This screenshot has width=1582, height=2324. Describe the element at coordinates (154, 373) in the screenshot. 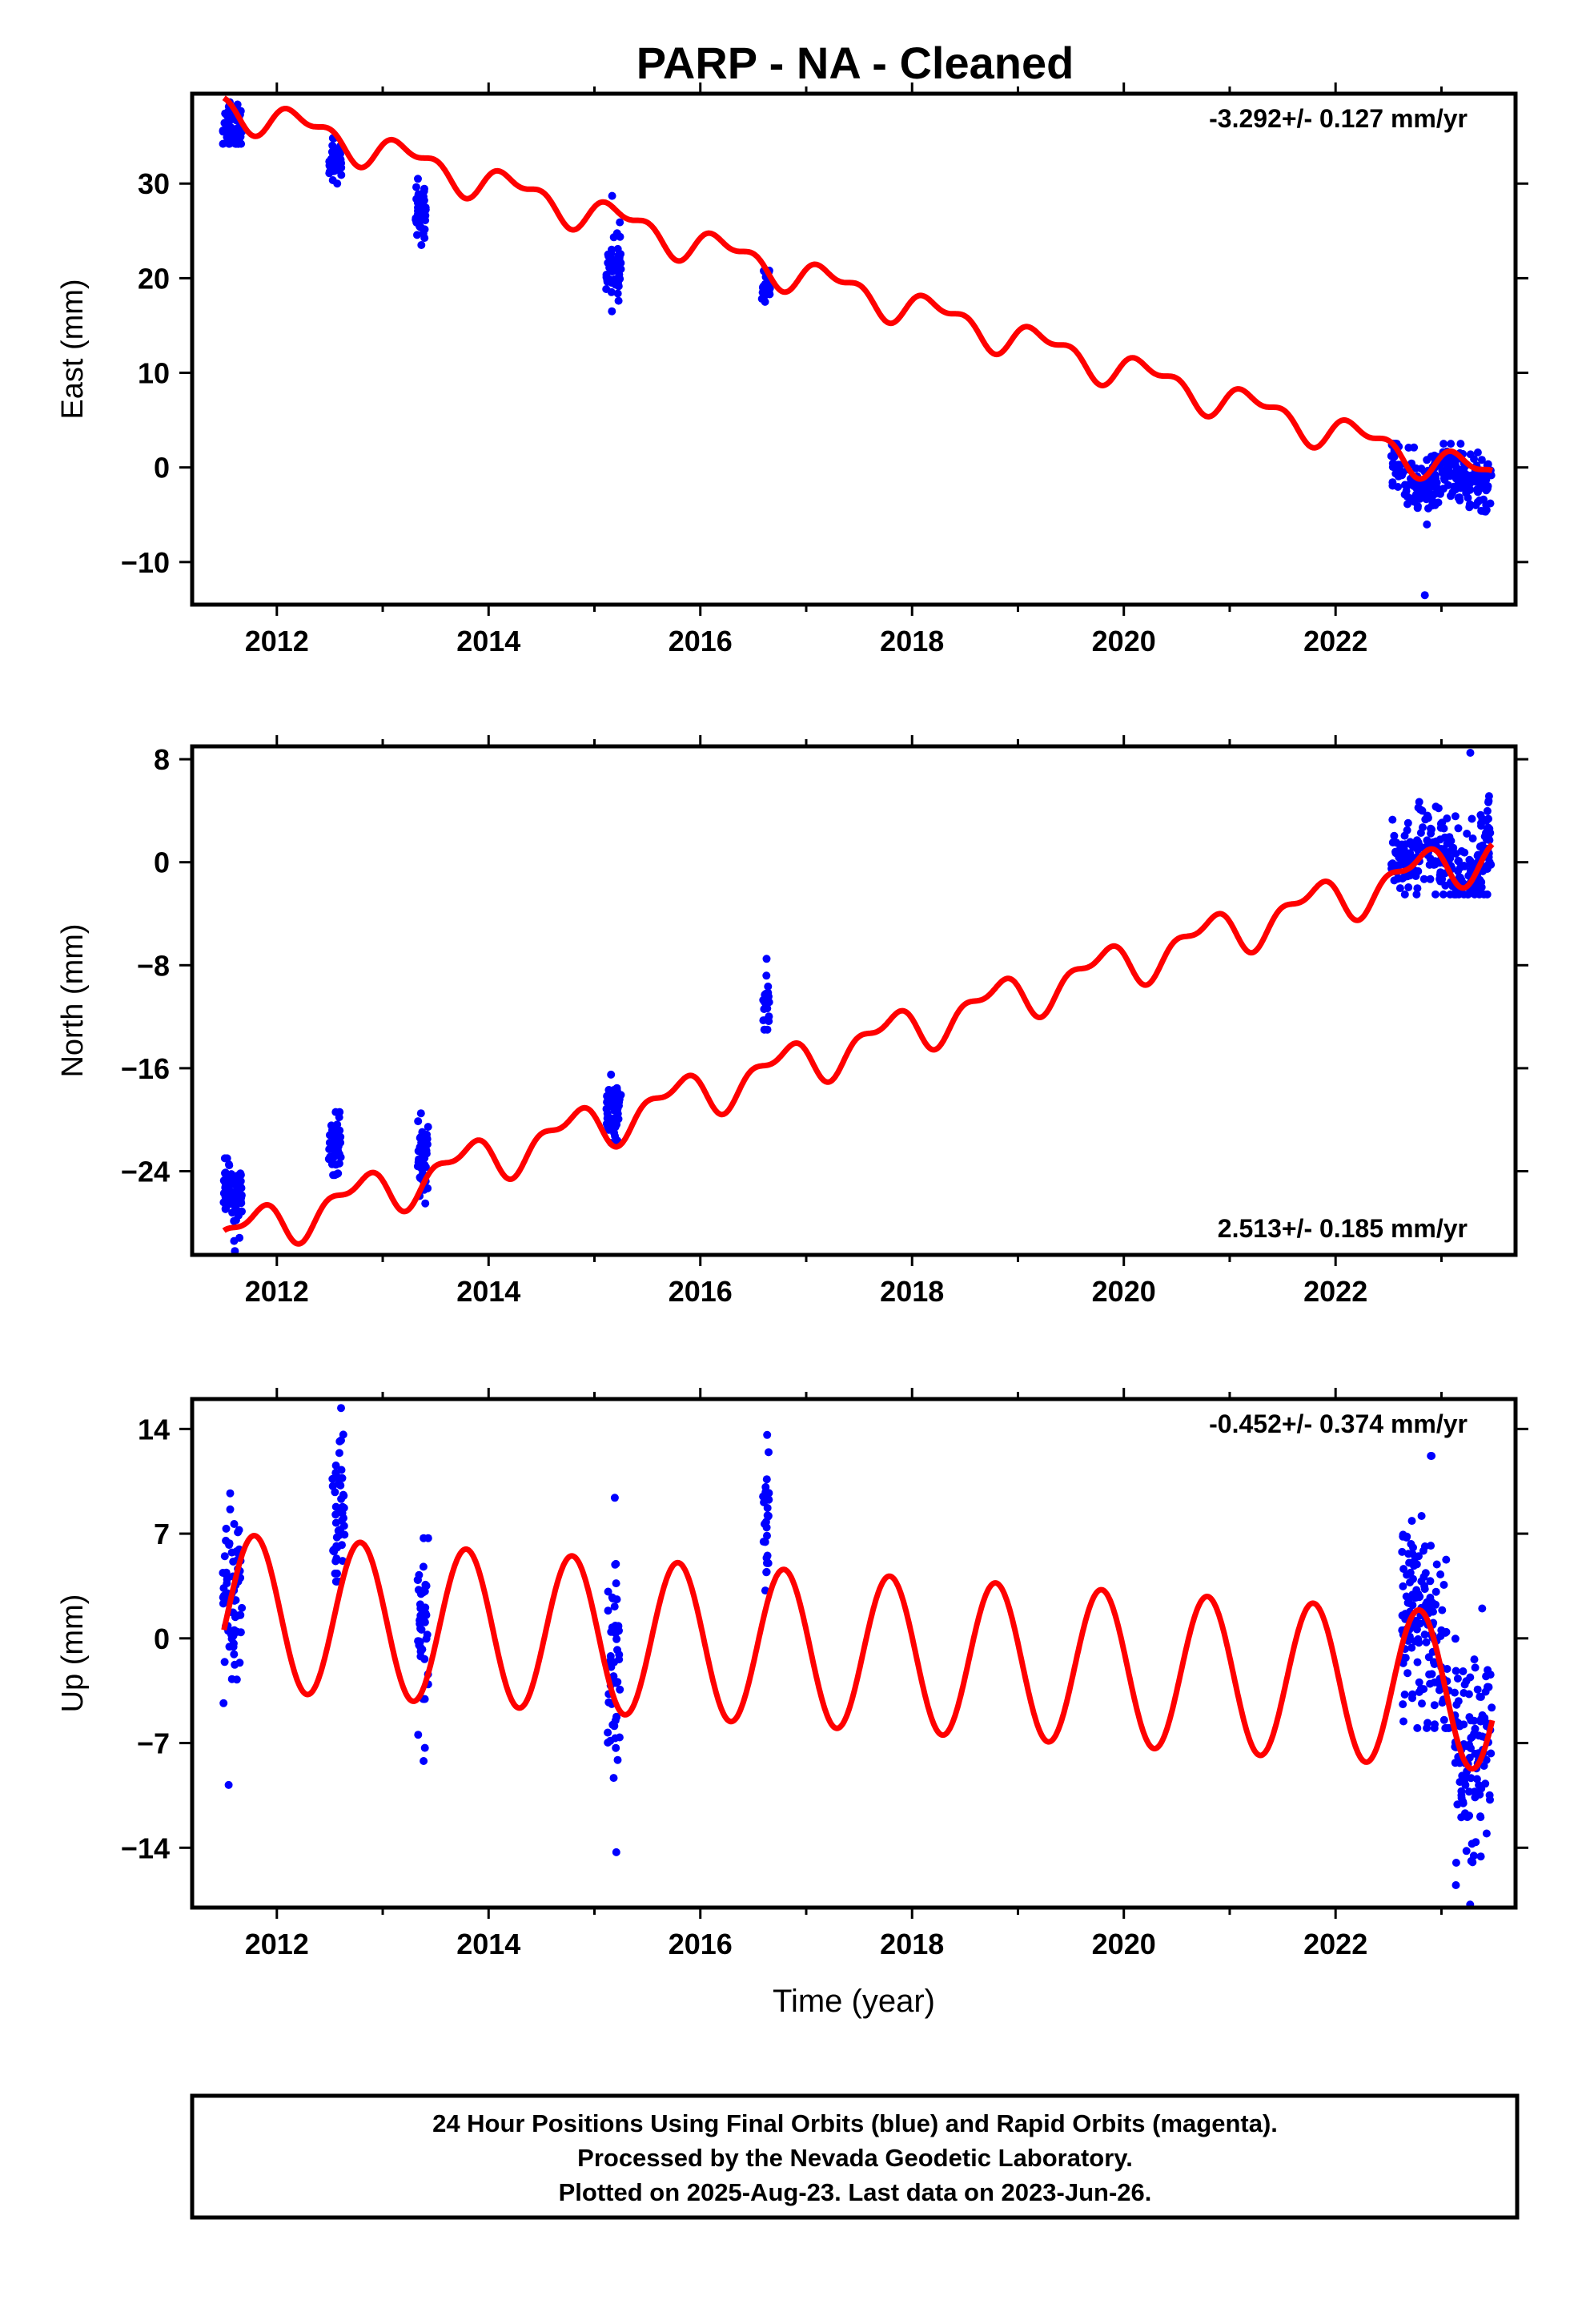

I see `y-tick-label: 10` at that location.